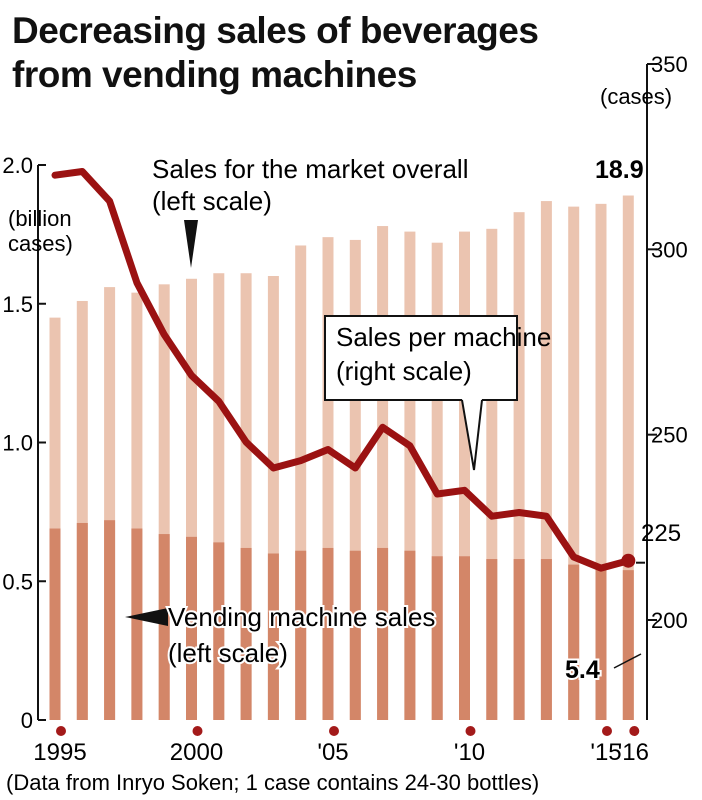  What do you see at coordinates (669, 435) in the screenshot?
I see `right-tick-label: 250` at bounding box center [669, 435].